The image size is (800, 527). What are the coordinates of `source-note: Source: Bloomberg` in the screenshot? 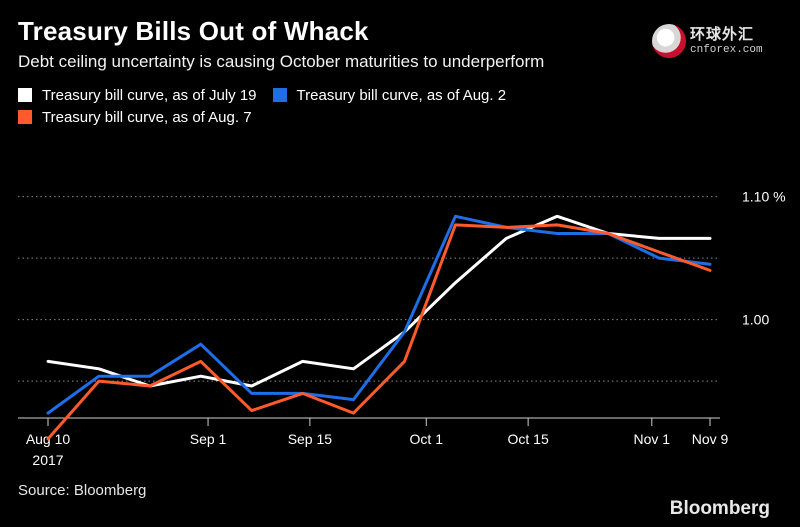 It's located at (82, 490).